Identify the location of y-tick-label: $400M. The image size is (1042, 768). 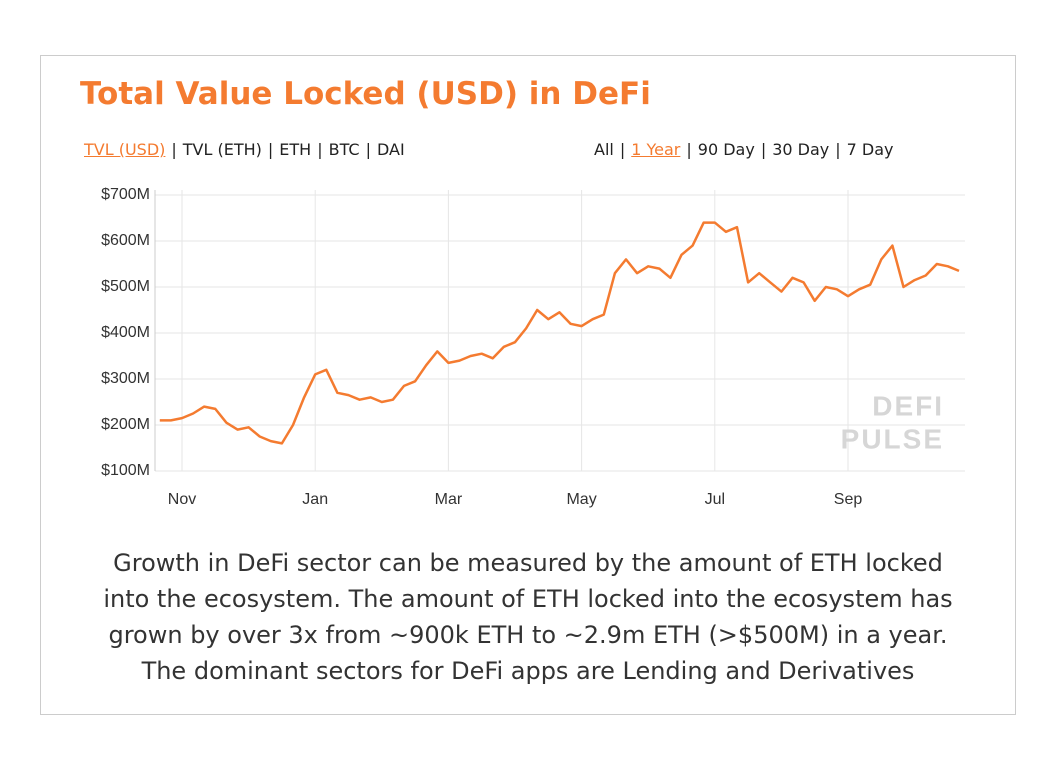
(125, 332).